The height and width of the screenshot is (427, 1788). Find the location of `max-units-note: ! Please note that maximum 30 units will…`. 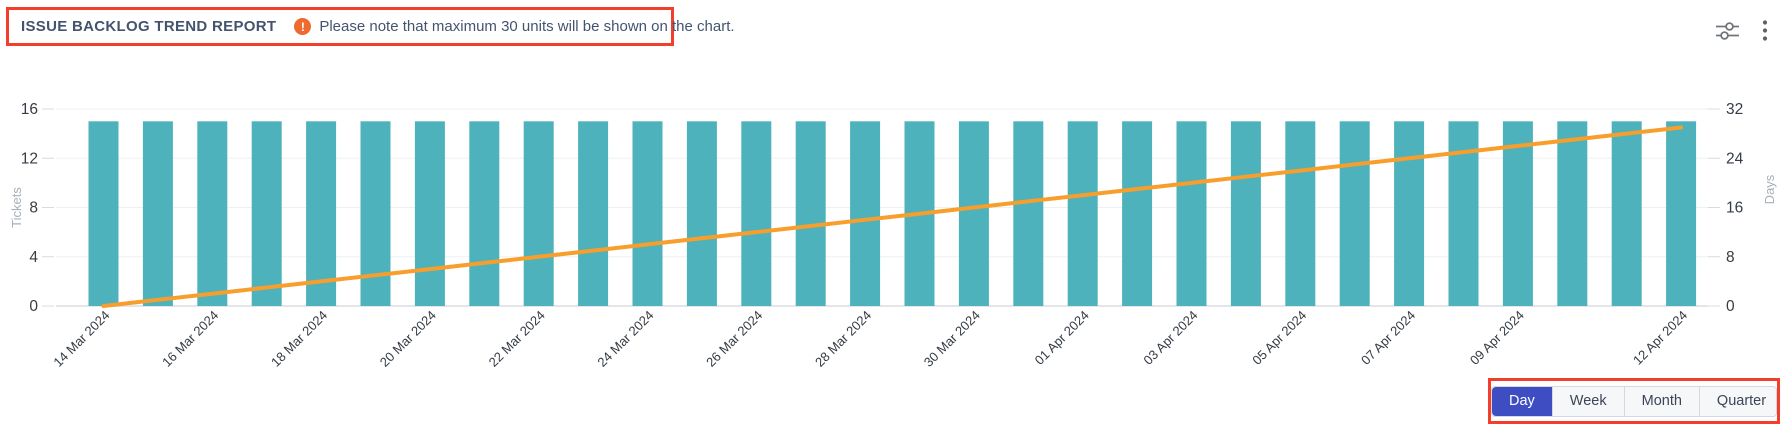

max-units-note: ! Please note that maximum 30 units will… is located at coordinates (514, 26).